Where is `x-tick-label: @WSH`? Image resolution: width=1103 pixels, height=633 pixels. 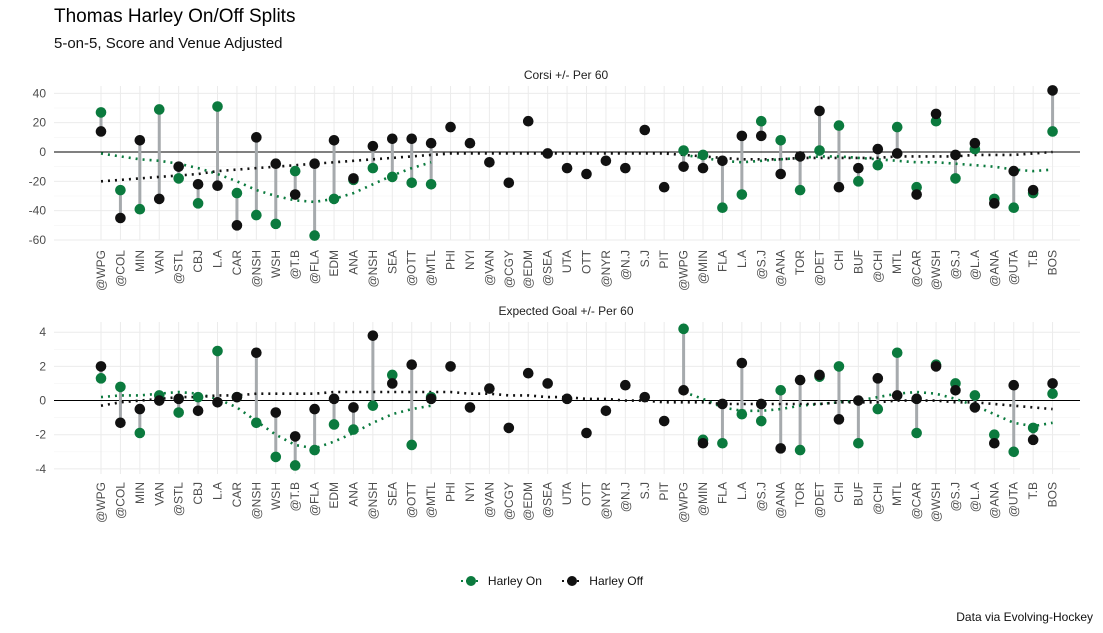
x-tick-label: @WSH is located at coordinates (936, 502).